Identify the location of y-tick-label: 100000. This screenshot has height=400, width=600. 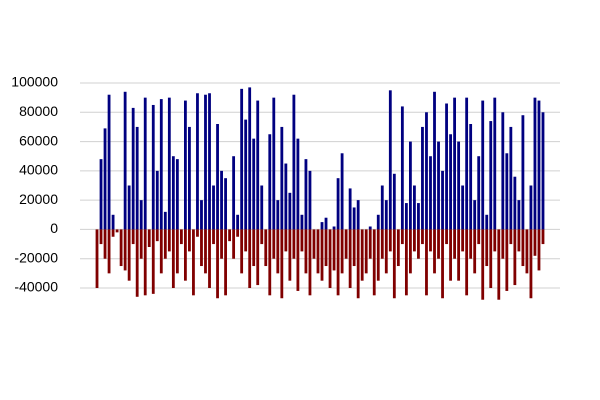
(34, 82).